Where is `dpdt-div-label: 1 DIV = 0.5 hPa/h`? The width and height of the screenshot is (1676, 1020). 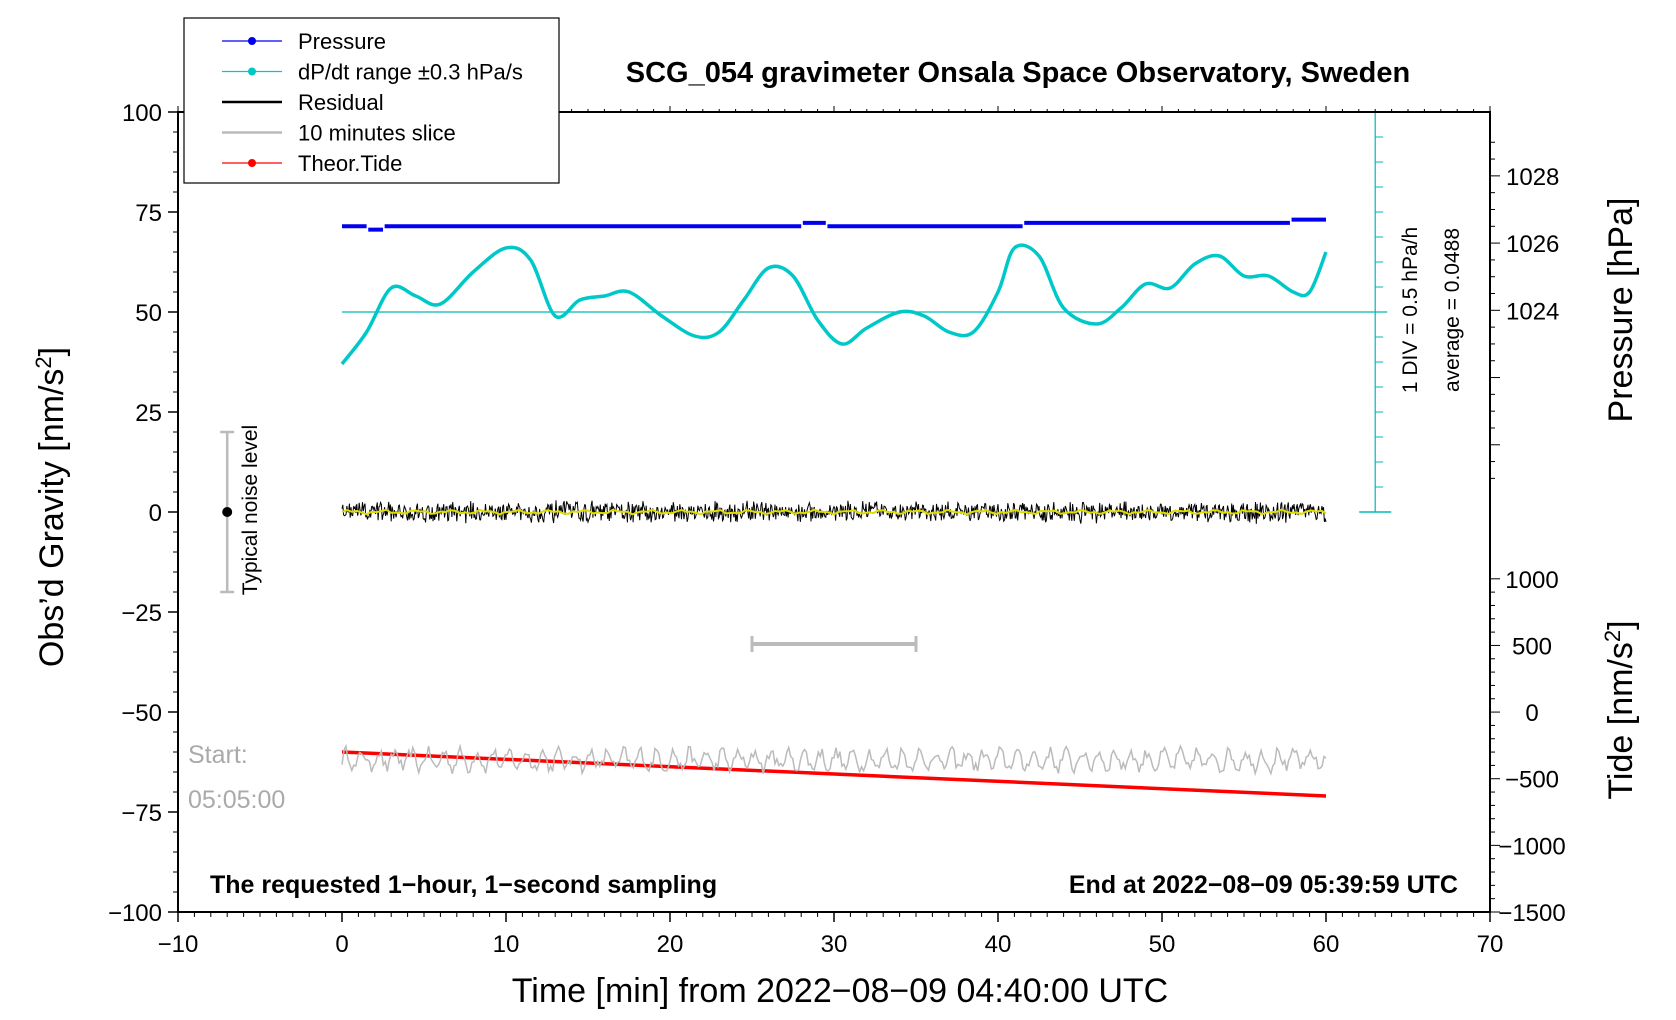 dpdt-div-label: 1 DIV = 0.5 hPa/h is located at coordinates (1410, 310).